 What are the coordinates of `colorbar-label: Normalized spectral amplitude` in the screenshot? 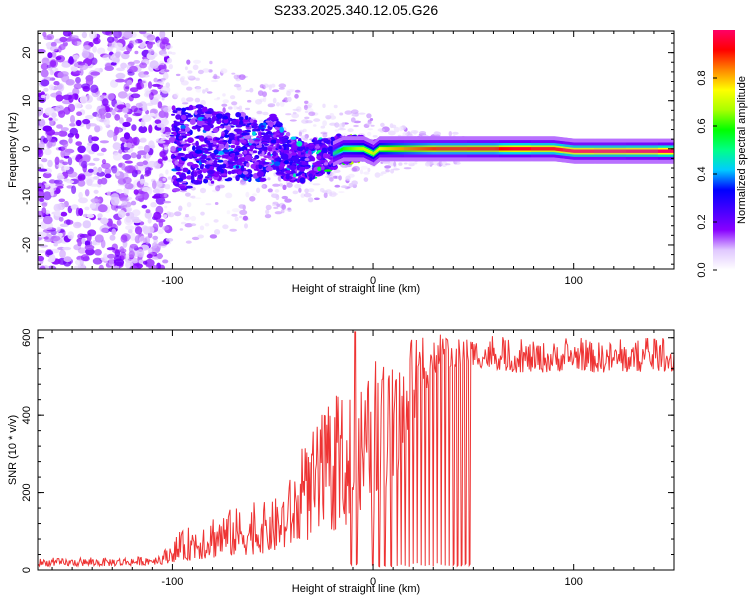 It's located at (742, 150).